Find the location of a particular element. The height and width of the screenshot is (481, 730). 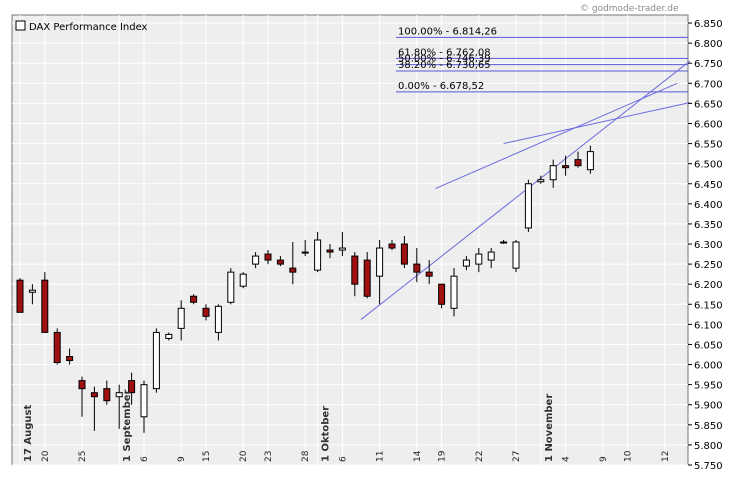

x-day-label: 14 is located at coordinates (418, 456).